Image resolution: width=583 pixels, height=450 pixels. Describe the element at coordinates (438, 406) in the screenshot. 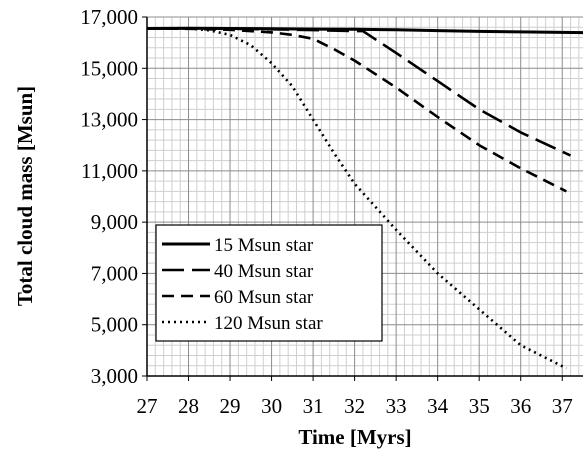

I see `x-tick-label: 34` at that location.